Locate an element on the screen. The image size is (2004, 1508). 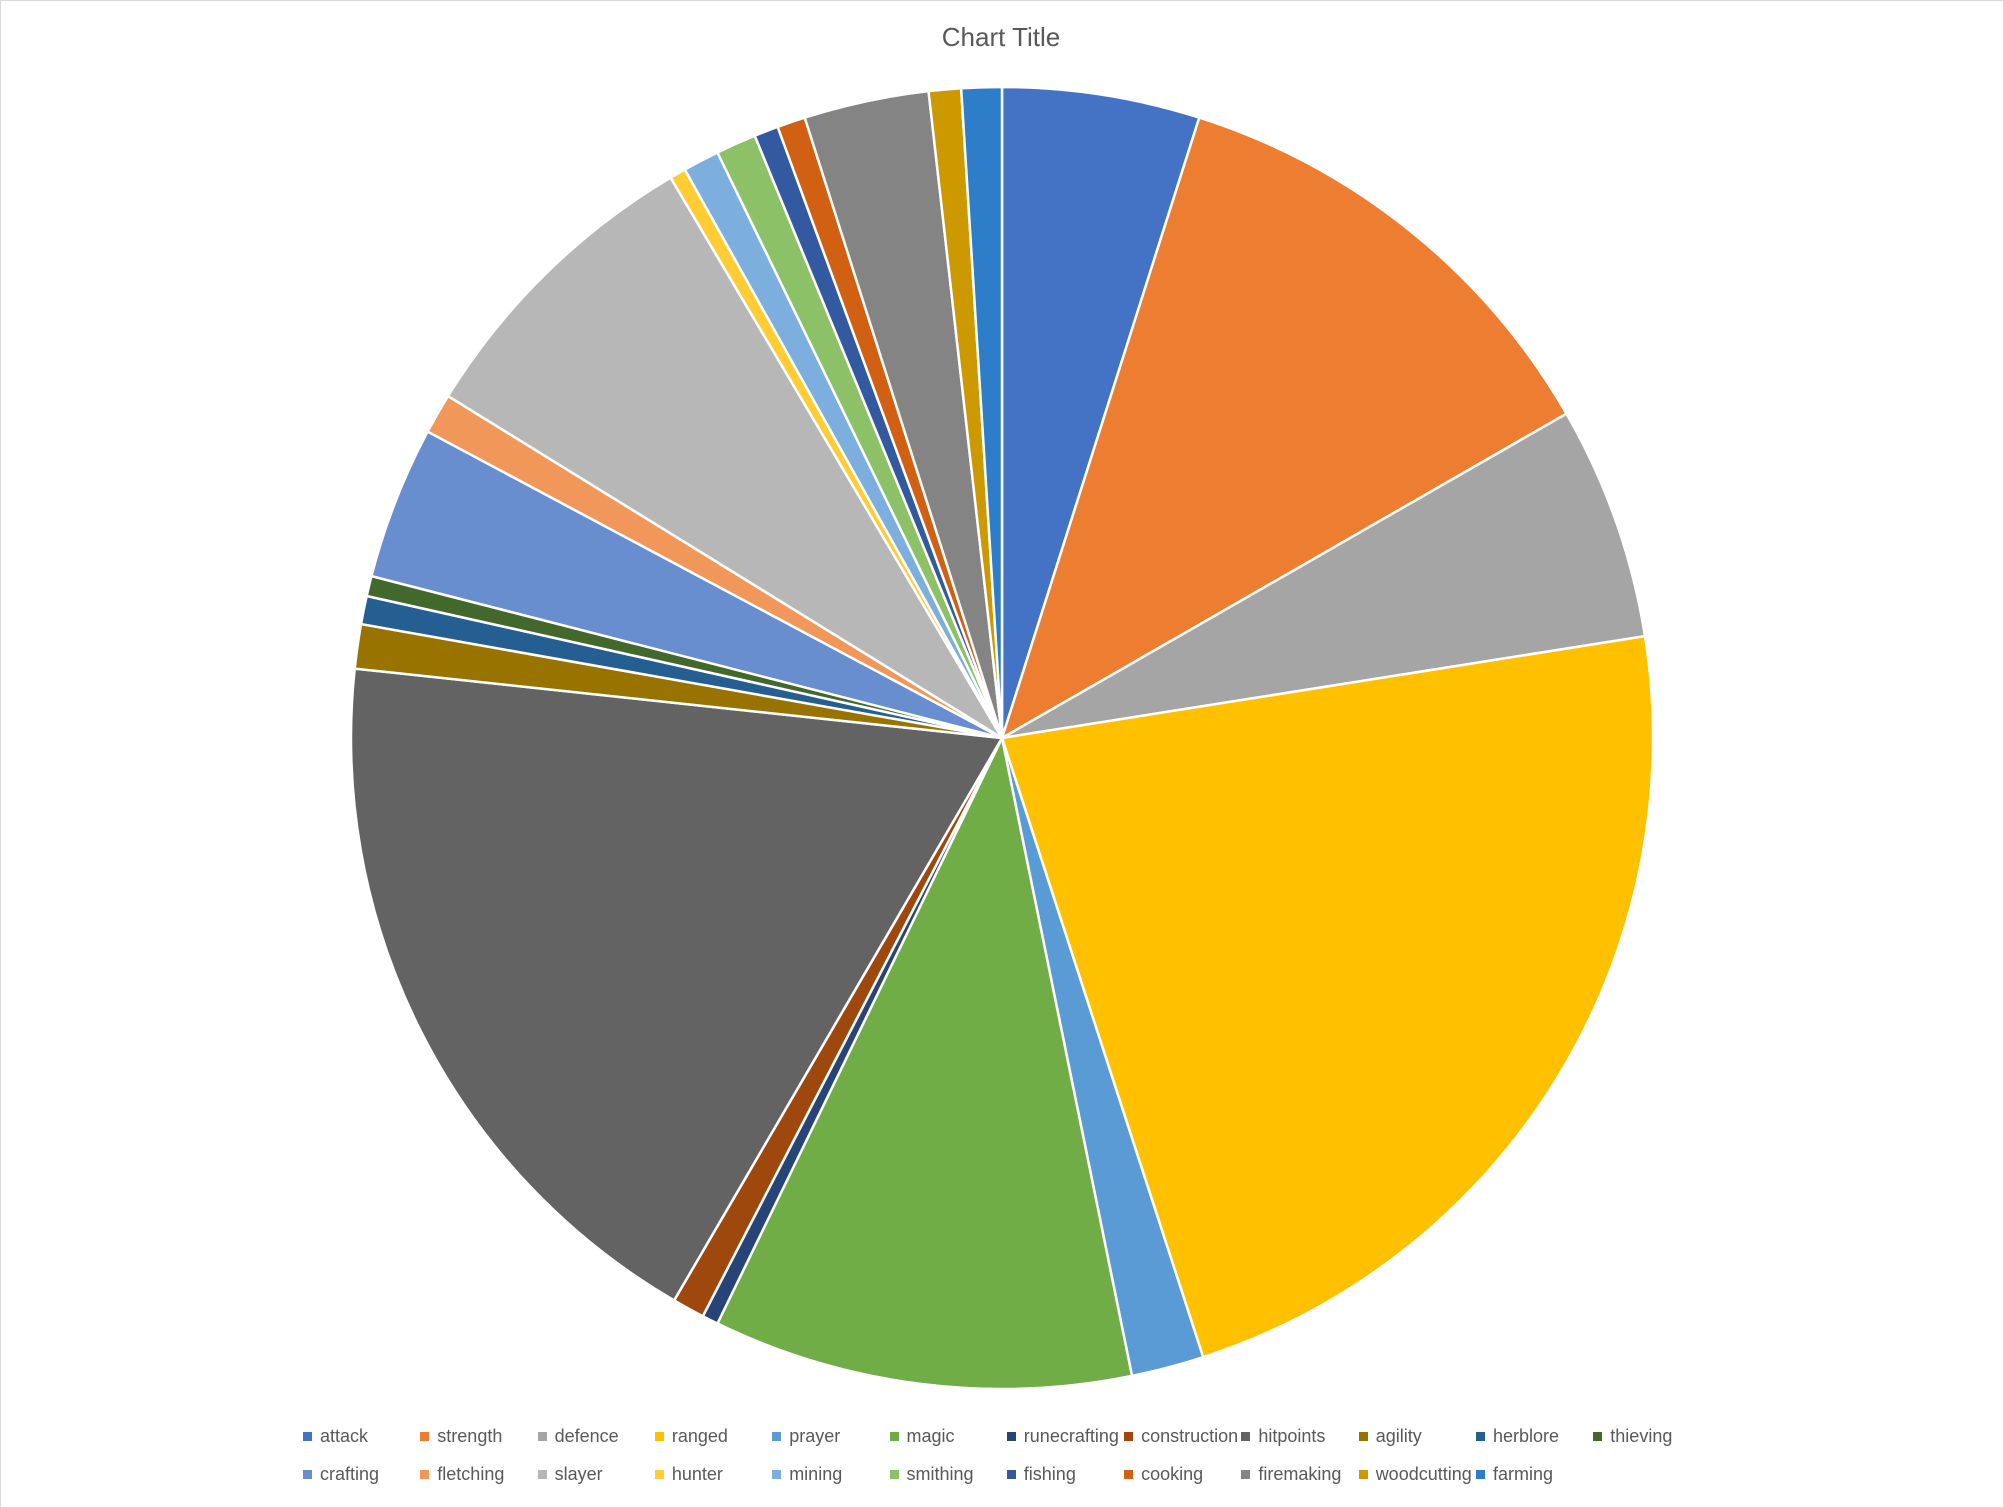
legend-label: attack is located at coordinates (344, 1435).